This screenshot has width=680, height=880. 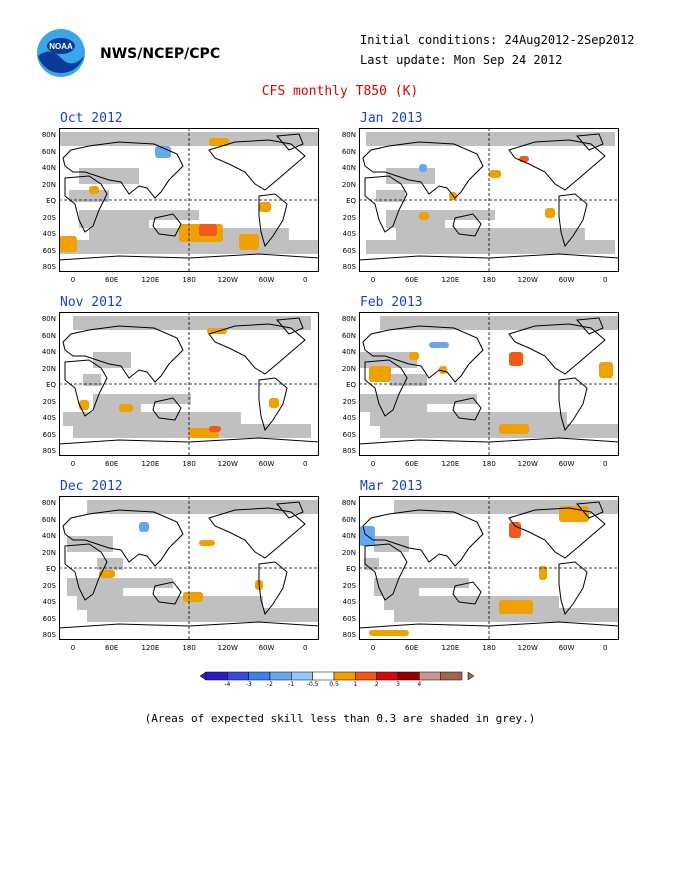 I want to click on map-panel-mar, so click(x=489, y=568).